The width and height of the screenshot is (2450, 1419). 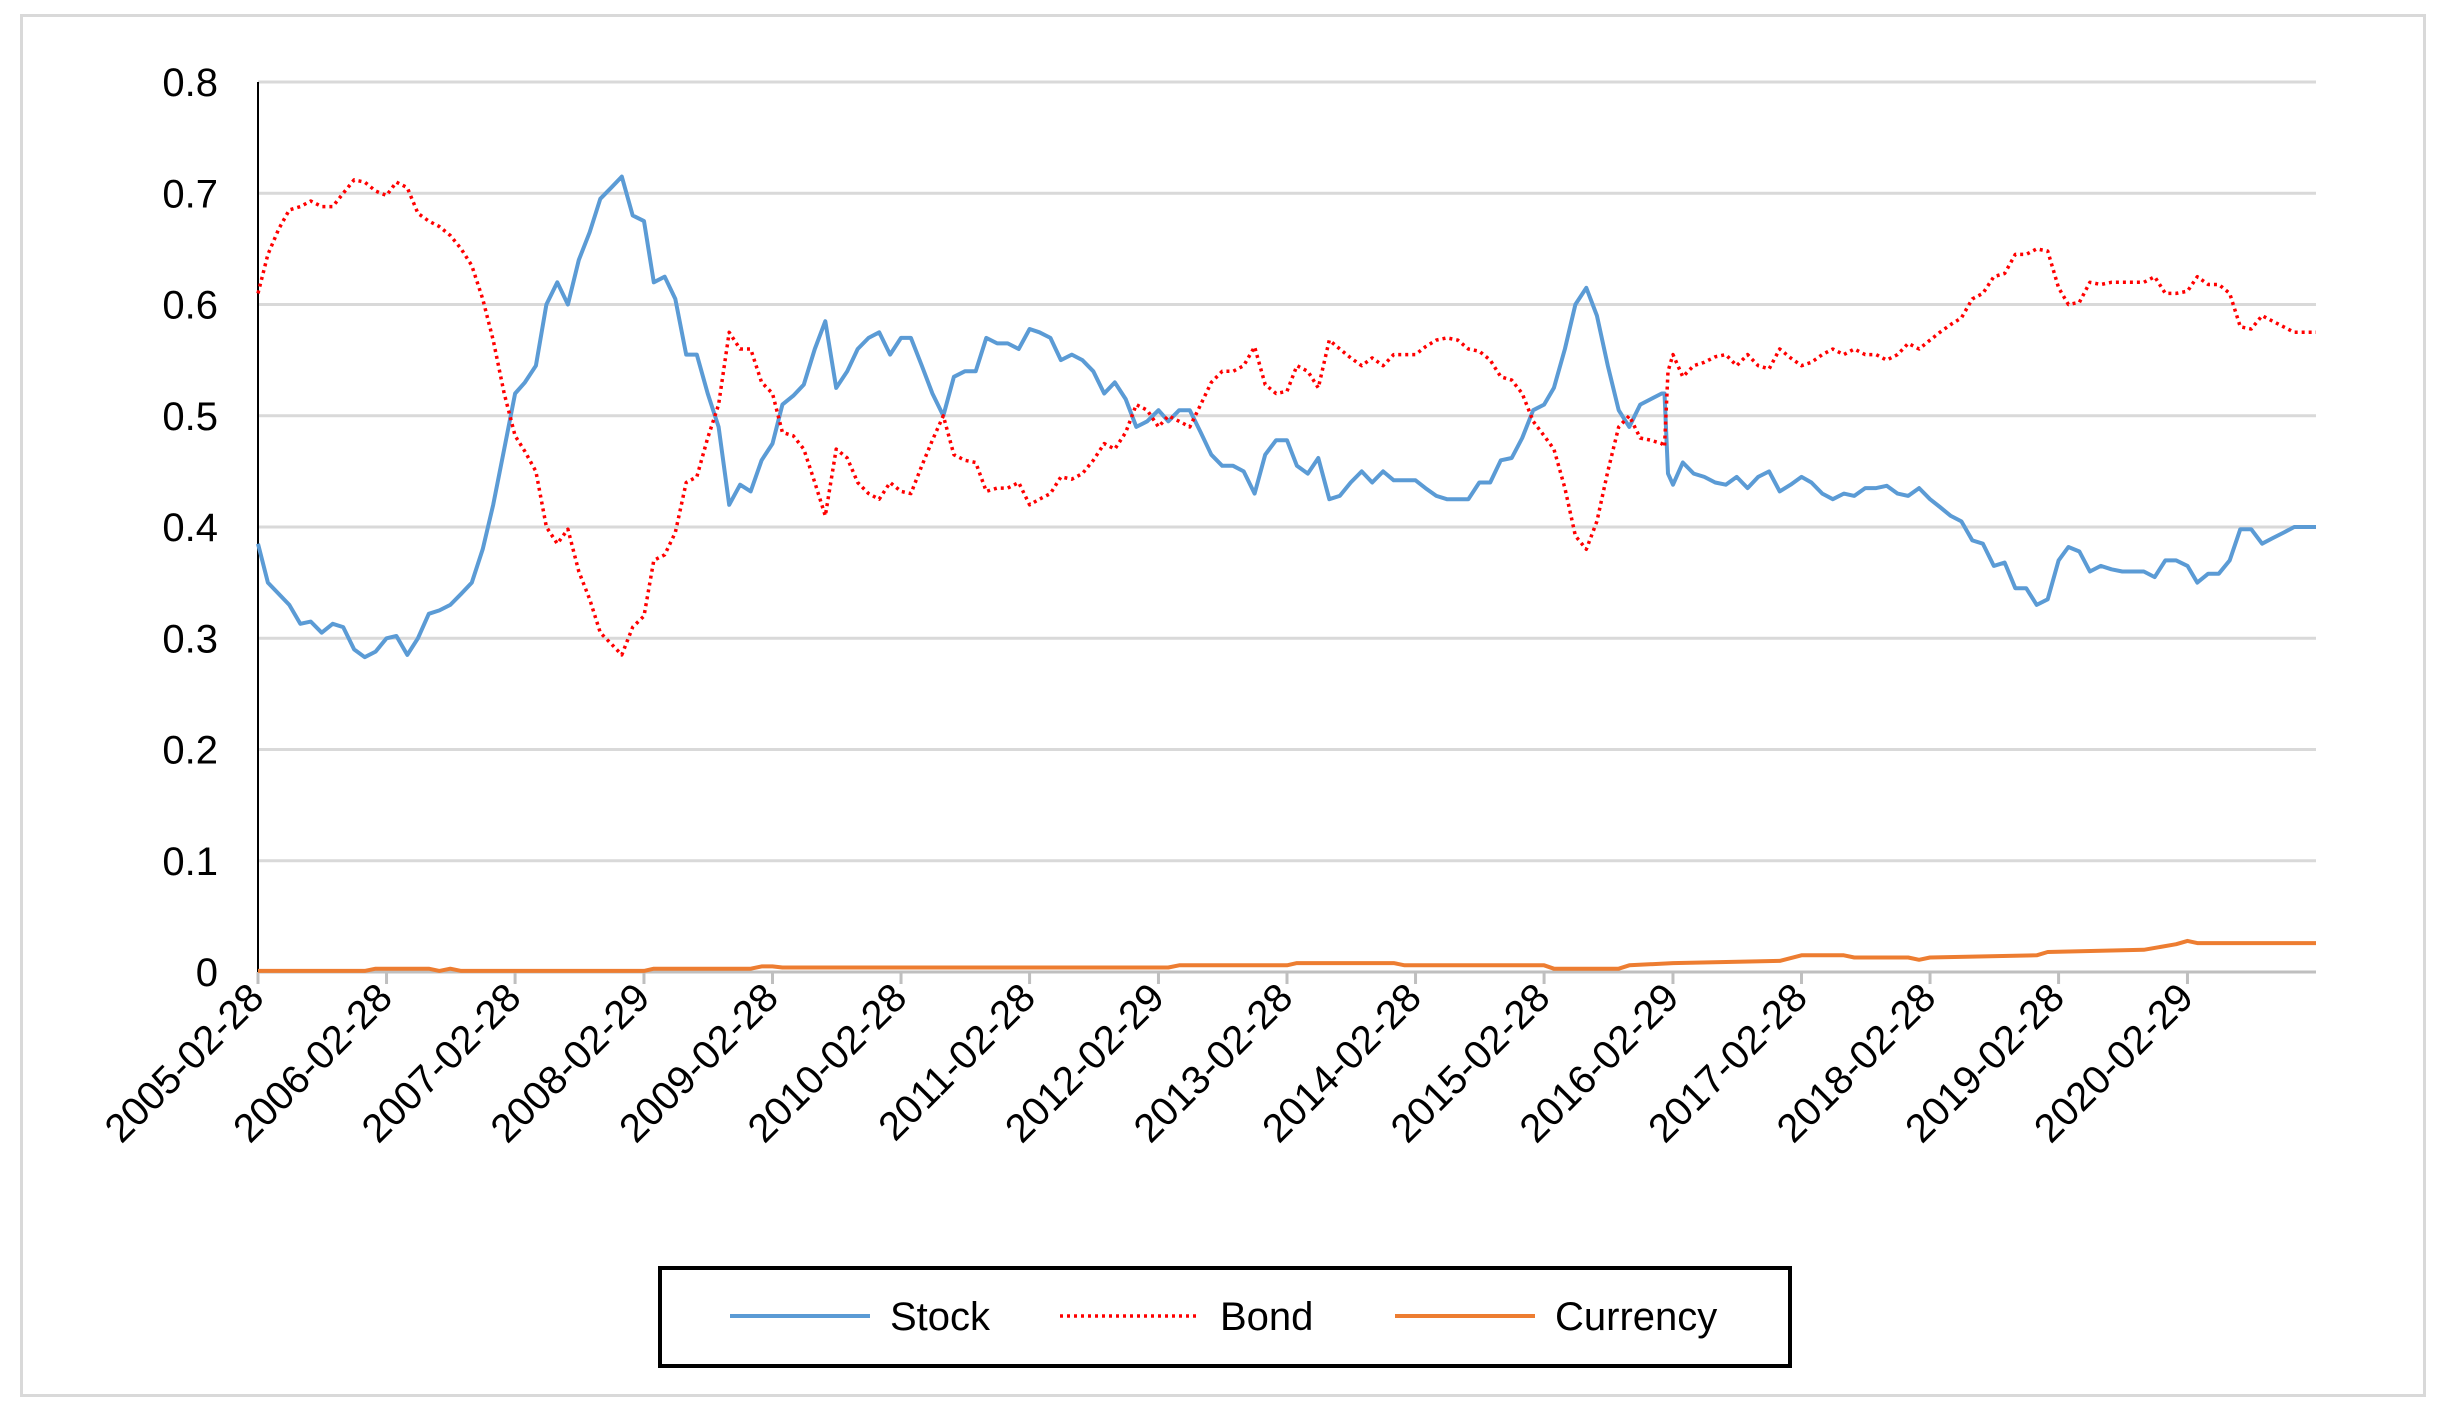 I want to click on legend-label-currency: Currency, so click(x=1636, y=1317).